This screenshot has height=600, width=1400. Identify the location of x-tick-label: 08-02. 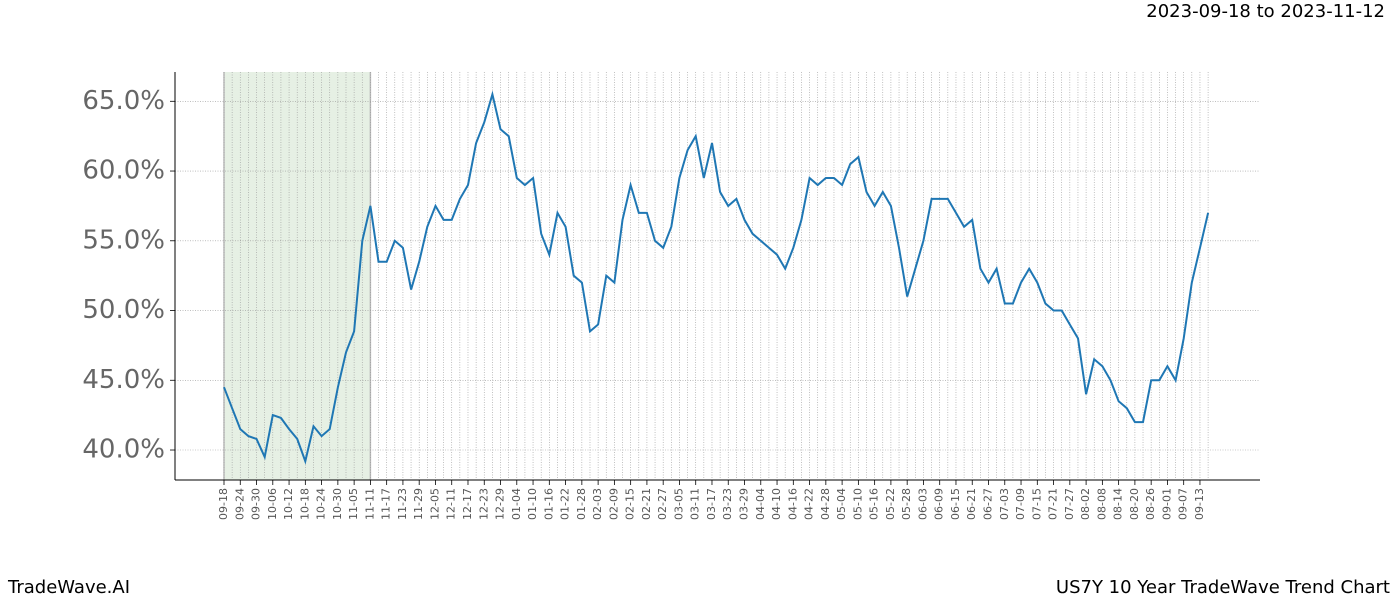
(1085, 504).